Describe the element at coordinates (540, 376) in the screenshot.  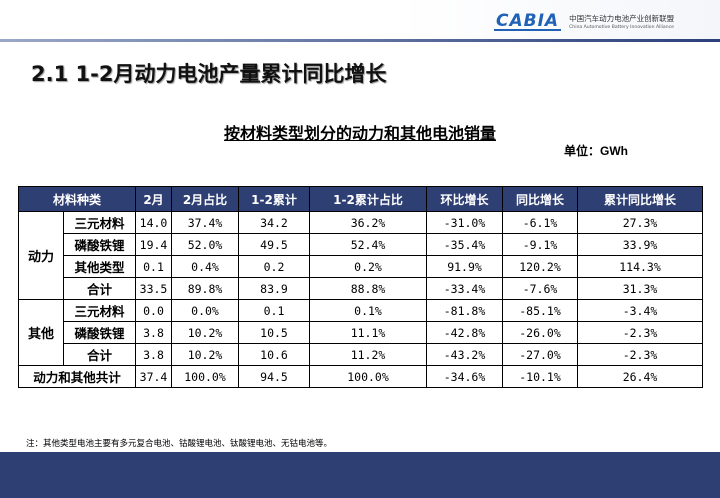
I see `yoy-growth: -10.1%` at that location.